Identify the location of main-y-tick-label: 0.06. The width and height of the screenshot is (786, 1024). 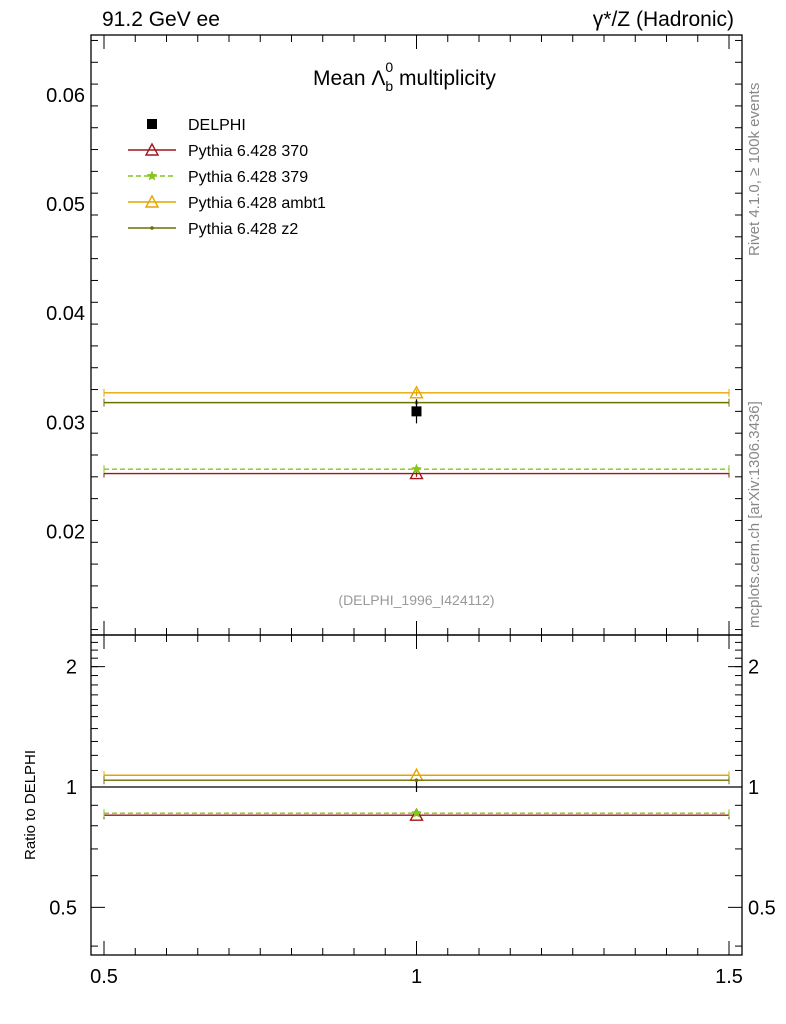
(65, 96).